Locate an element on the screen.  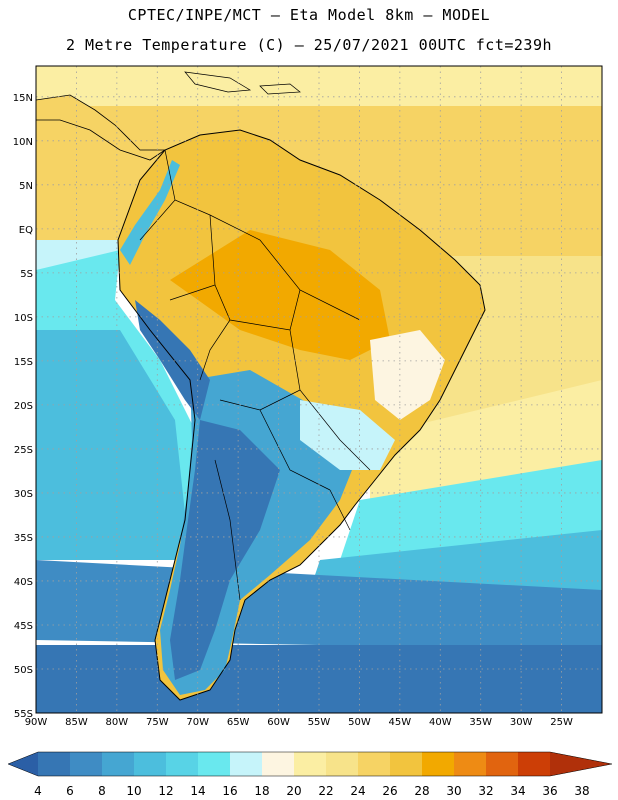
lat-tick-label: 40S is located at coordinates (23, 582).